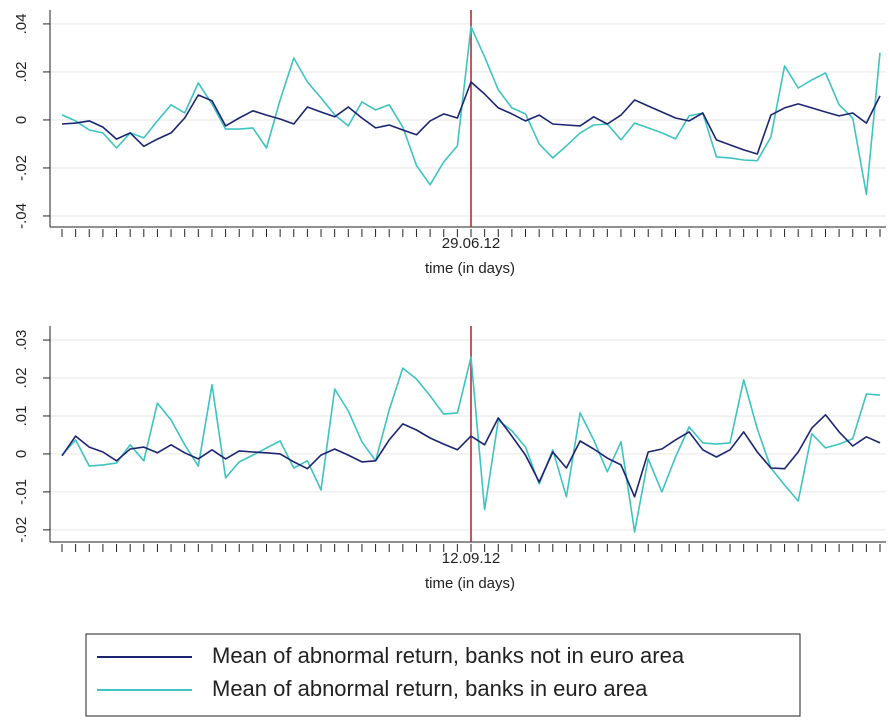 Image resolution: width=889 pixels, height=720 pixels. Describe the element at coordinates (21, 416) in the screenshot. I see `y-tick-label: .01` at that location.